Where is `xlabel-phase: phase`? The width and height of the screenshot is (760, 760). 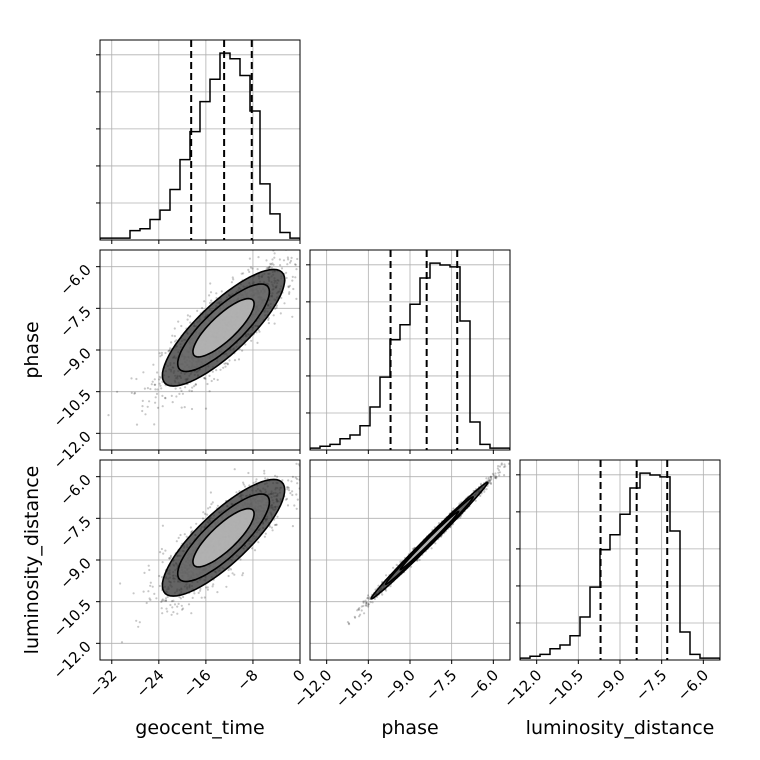 xlabel-phase: phase is located at coordinates (409, 728).